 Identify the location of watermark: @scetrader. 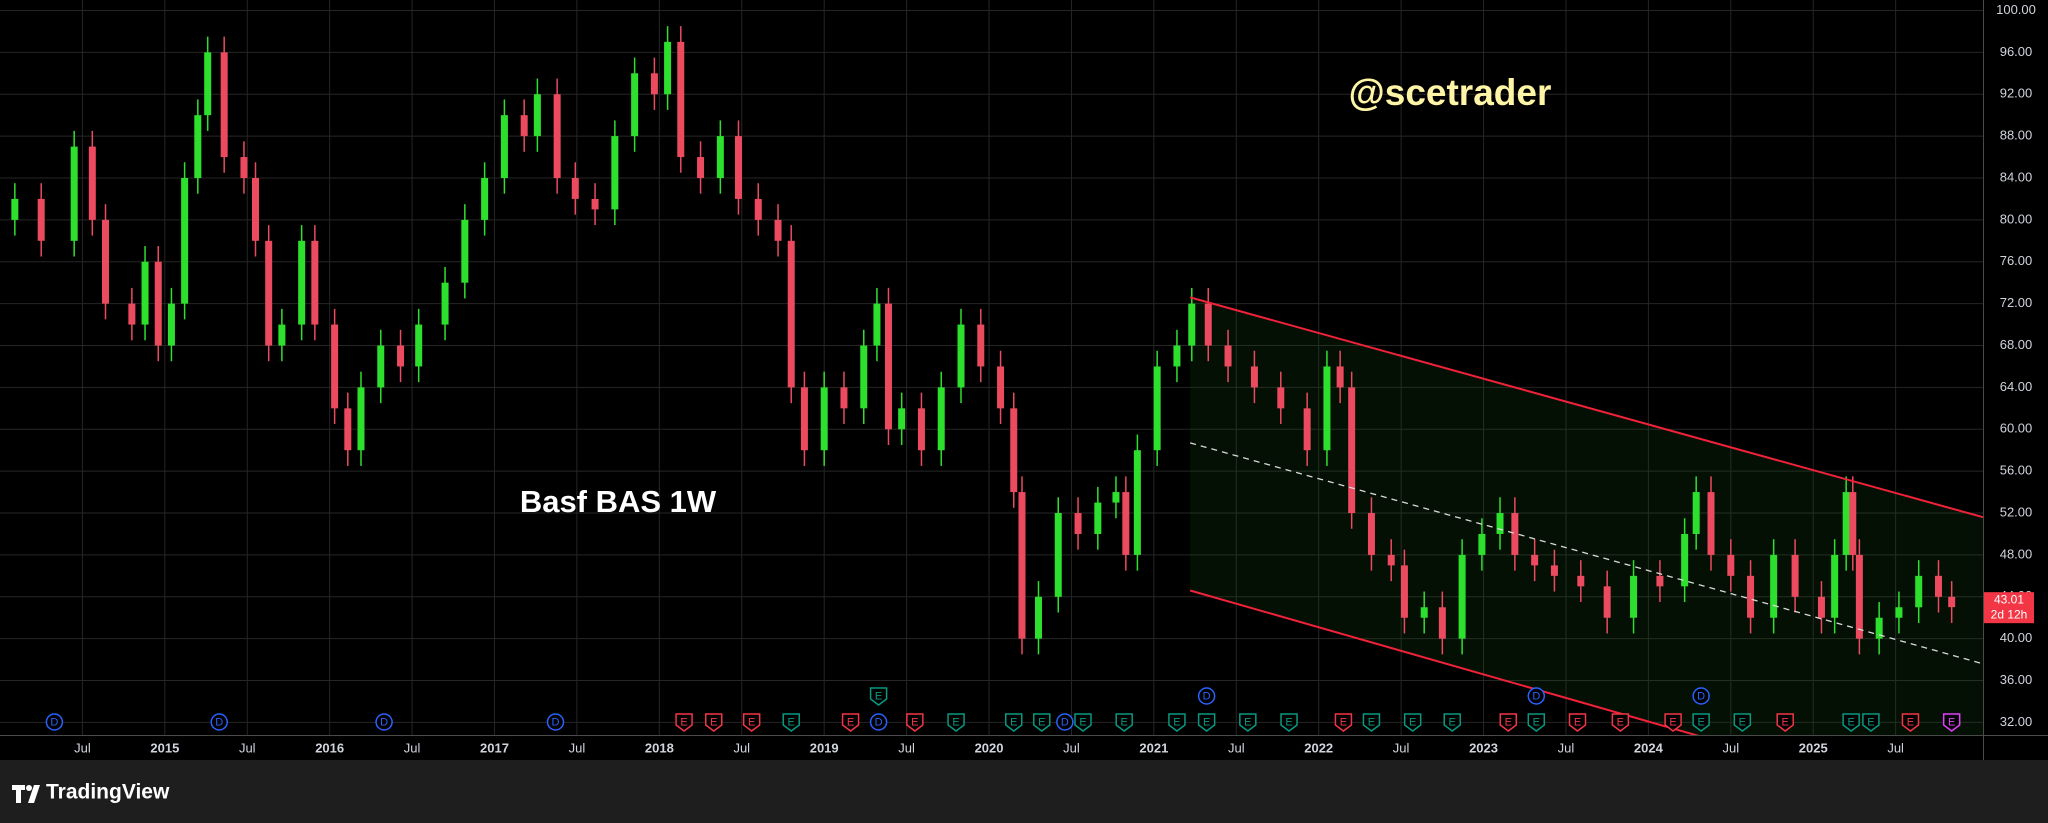
(1450, 92).